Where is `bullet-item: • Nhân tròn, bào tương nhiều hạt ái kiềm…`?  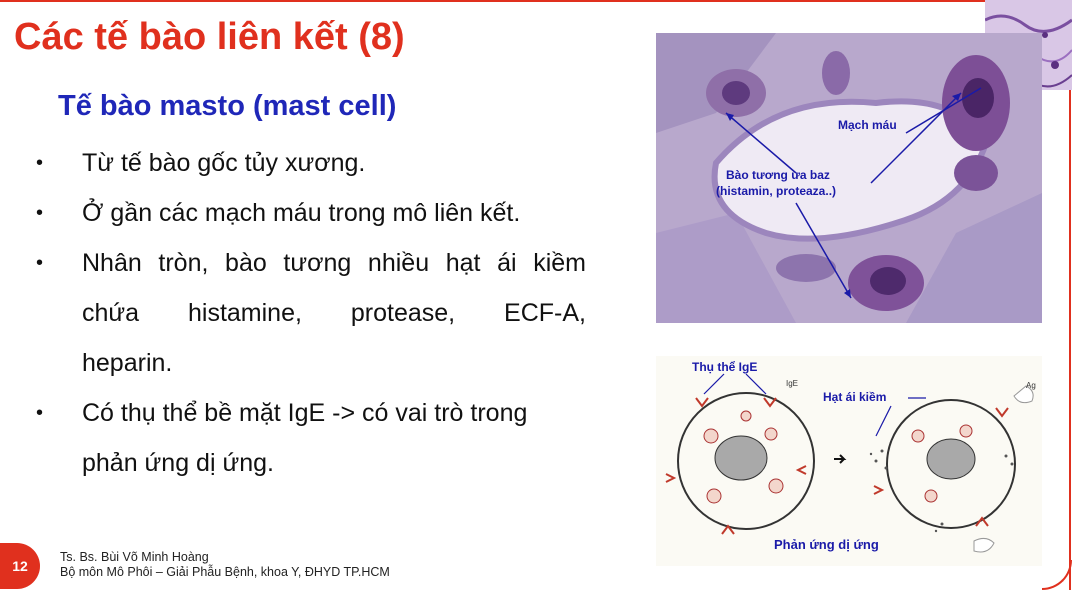
bullet-item: • Nhân tròn, bào tương nhiều hạt ái kiềm… is located at coordinates (311, 313).